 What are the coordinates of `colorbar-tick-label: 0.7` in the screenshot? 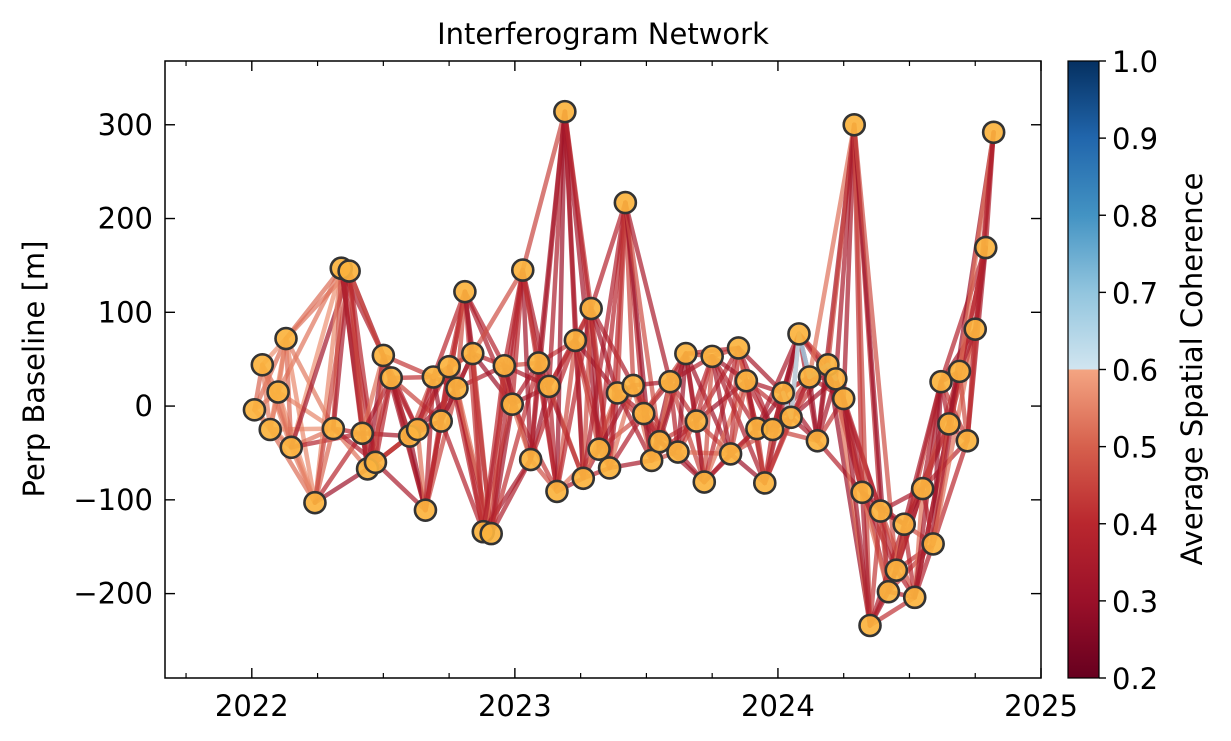 It's located at (1135, 293).